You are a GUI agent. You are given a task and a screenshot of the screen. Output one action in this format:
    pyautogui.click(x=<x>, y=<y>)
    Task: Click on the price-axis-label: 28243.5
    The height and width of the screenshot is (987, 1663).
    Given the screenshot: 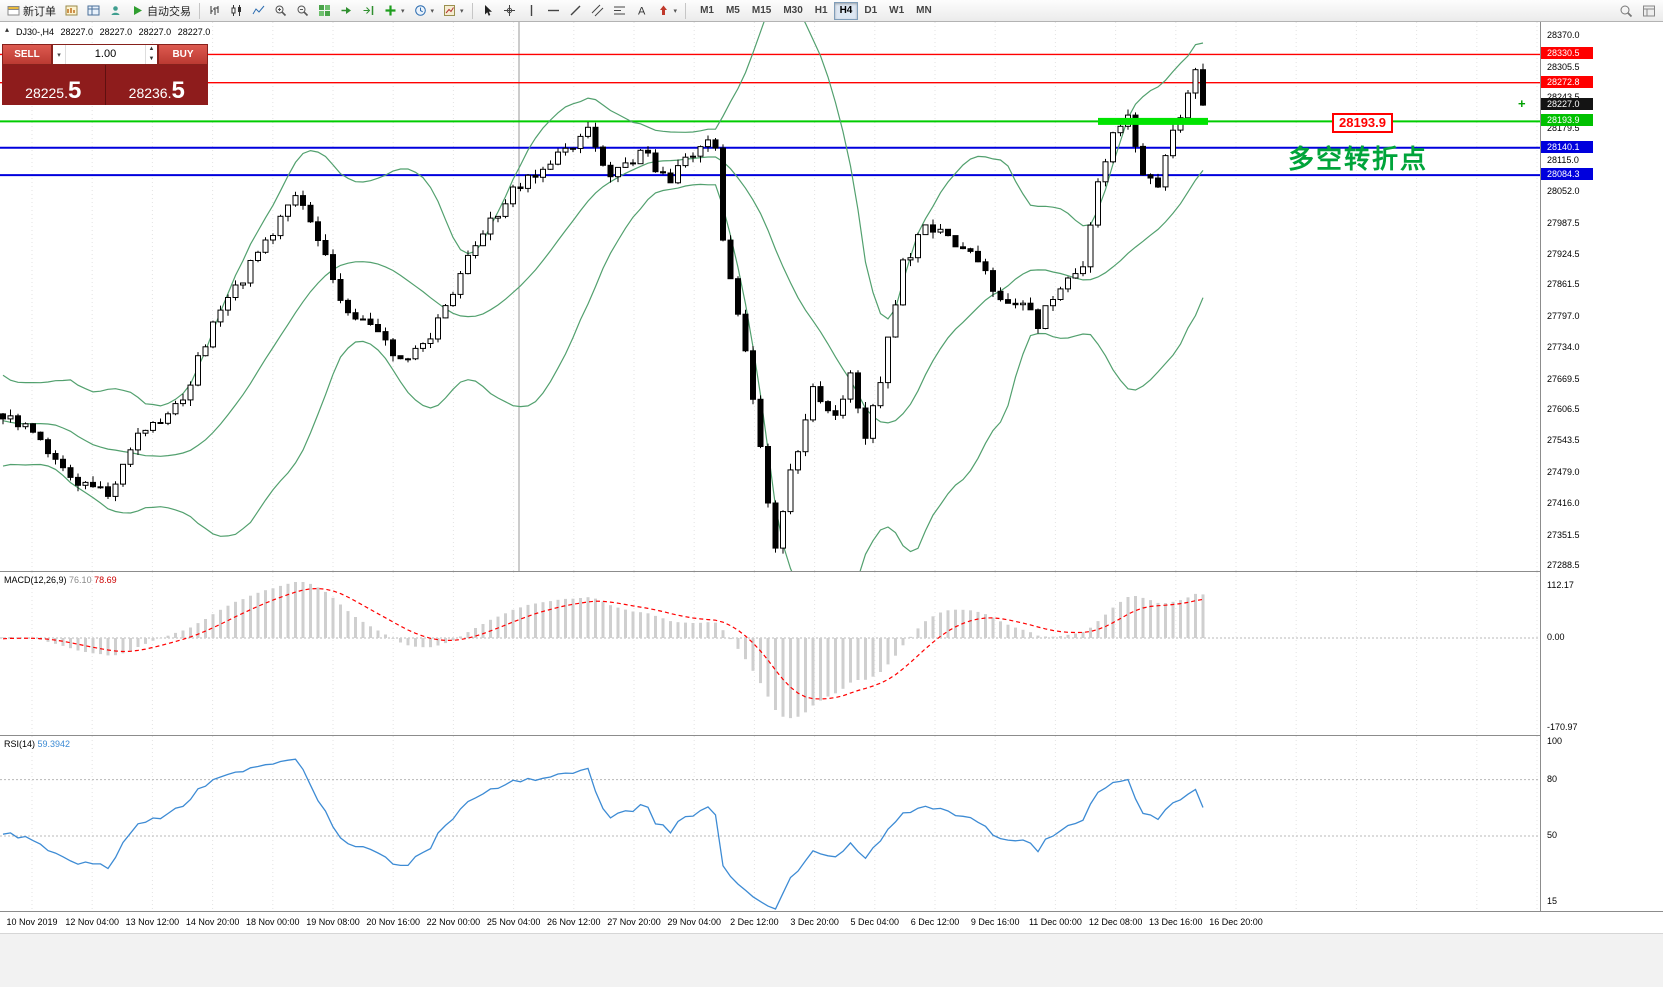 What is the action you would take?
    pyautogui.click(x=1563, y=97)
    